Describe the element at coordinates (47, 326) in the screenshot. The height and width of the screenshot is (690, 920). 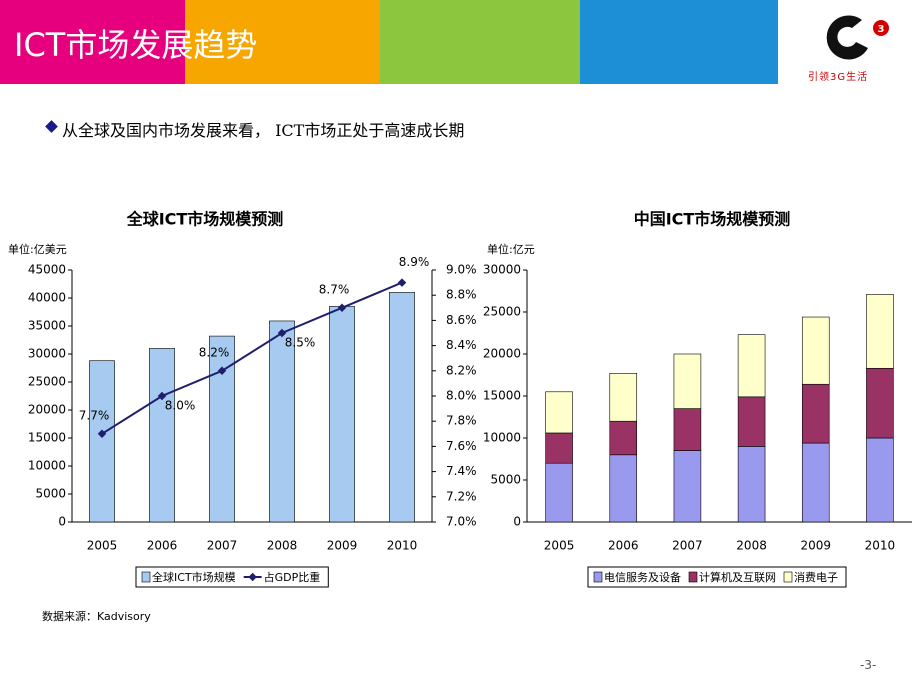
I see `y-tick-label: 35000` at that location.